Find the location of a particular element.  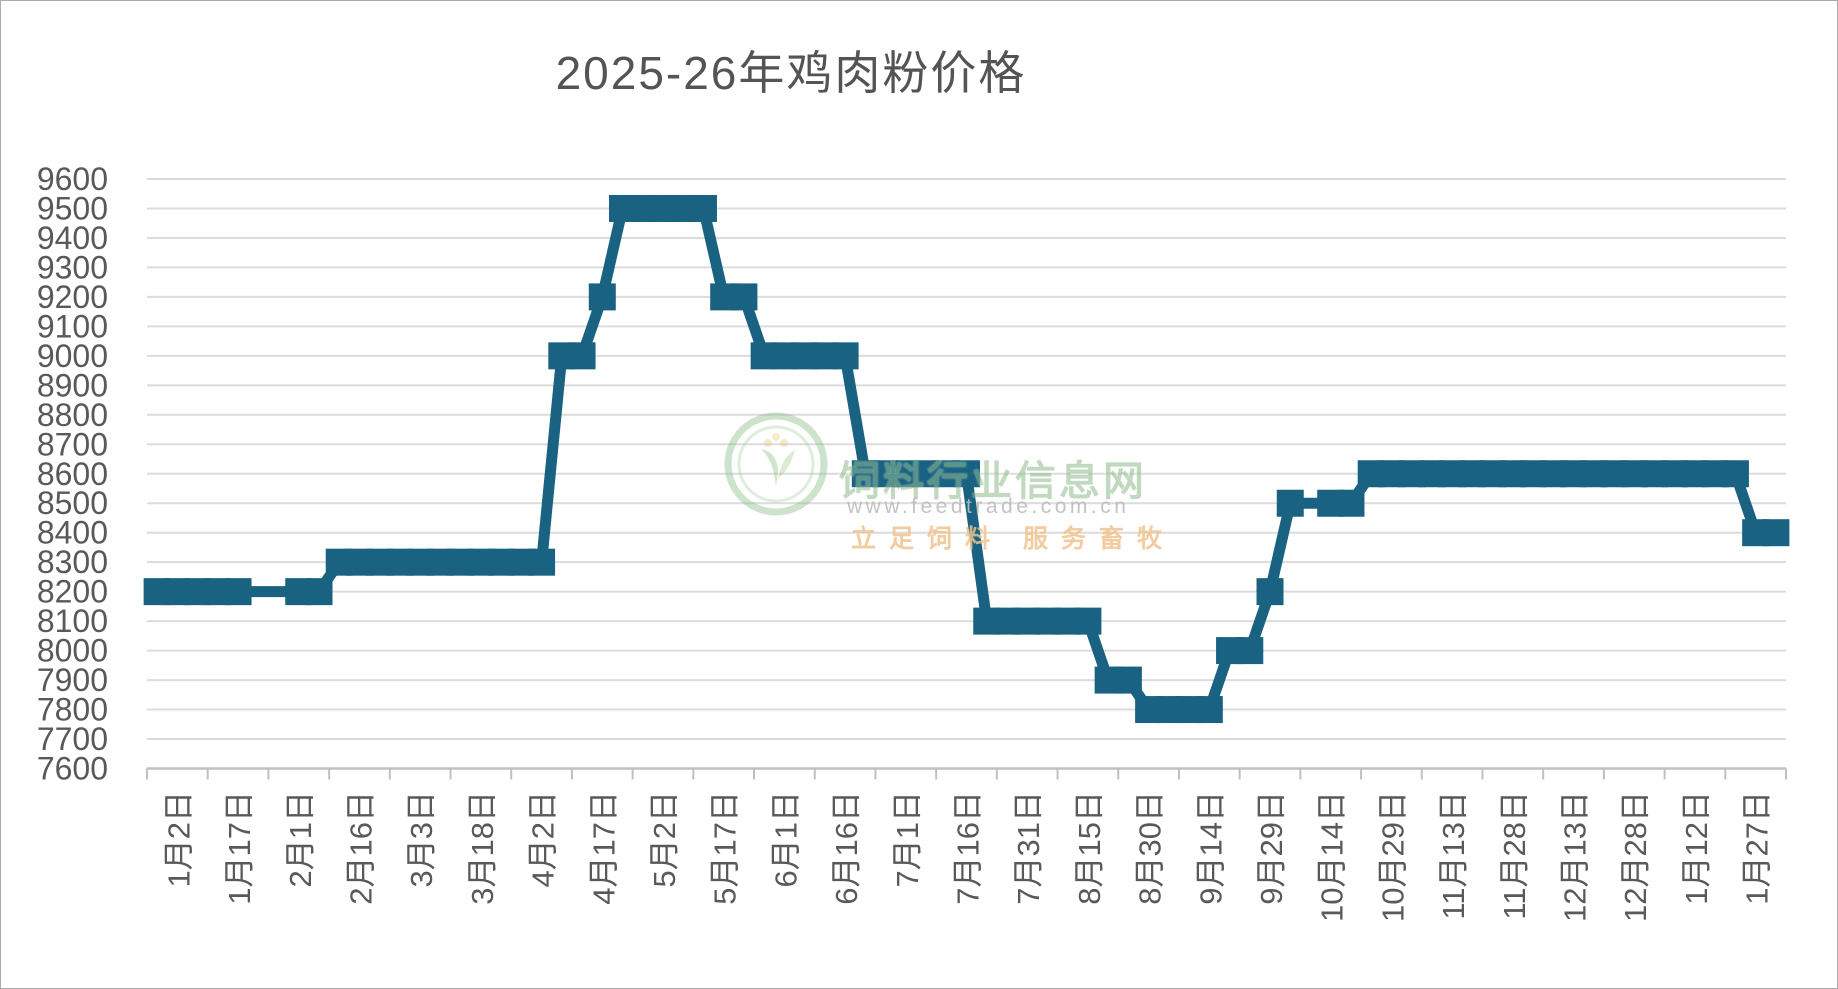

x-axis-tick-label: 3月3日 is located at coordinates (421, 839).